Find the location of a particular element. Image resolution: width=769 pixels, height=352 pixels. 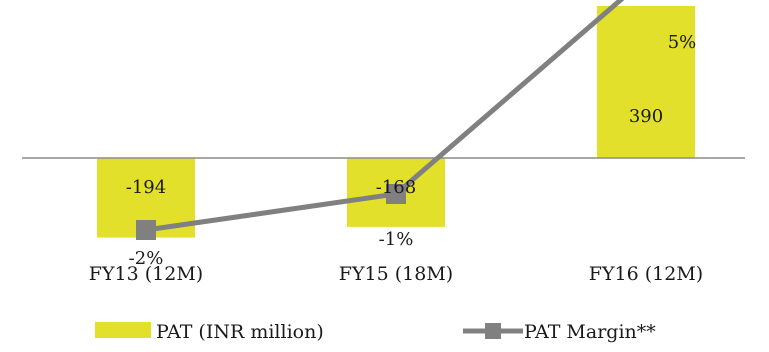

legend-line-marker is located at coordinates (493, 331).